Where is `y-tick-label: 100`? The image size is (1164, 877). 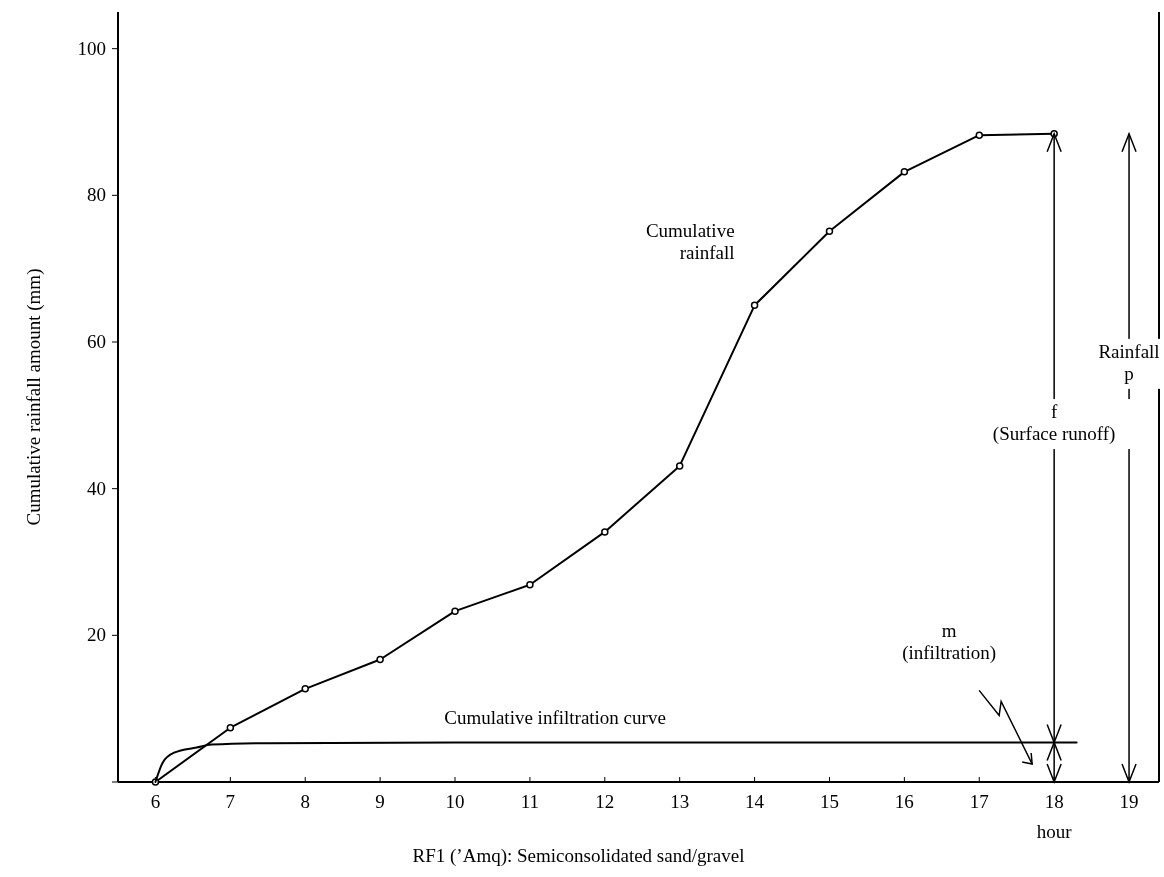
y-tick-label: 100 is located at coordinates (91, 48).